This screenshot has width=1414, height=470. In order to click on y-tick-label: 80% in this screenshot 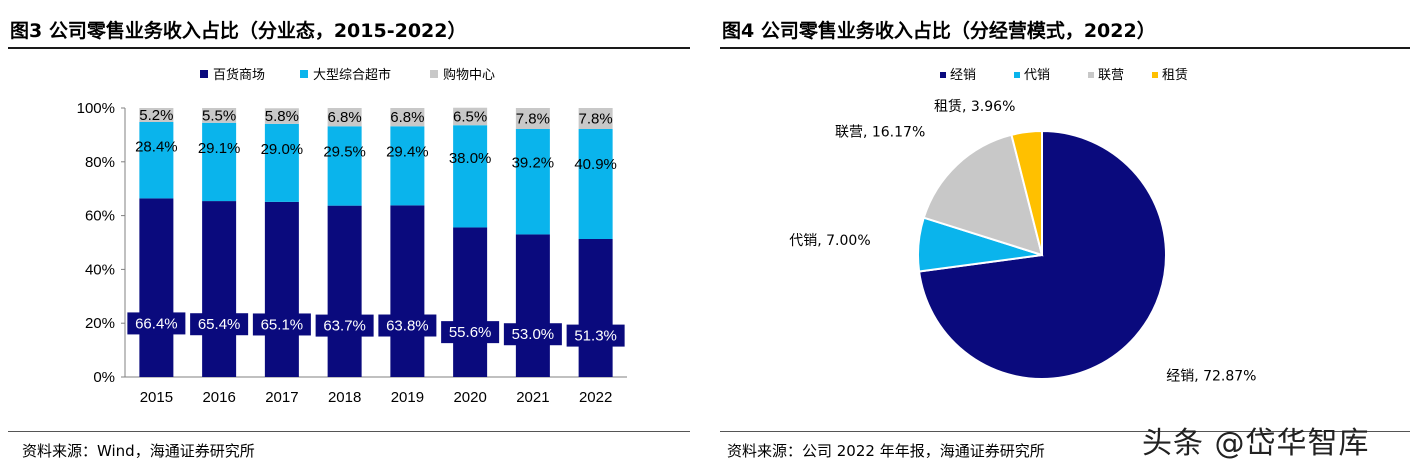, I will do `click(100, 162)`.